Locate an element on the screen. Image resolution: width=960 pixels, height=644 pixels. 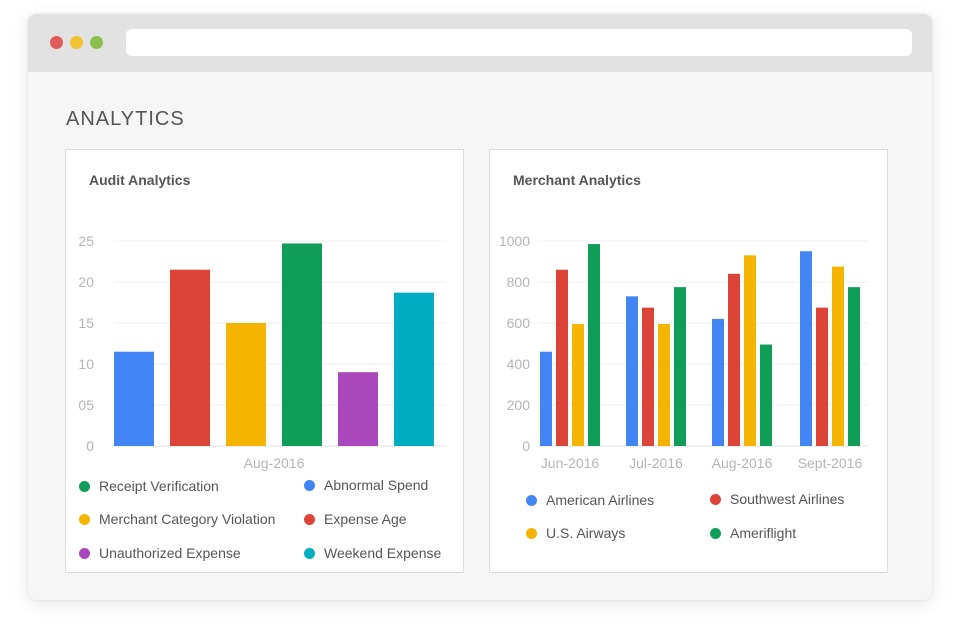
merchant-legend-label: Southwest Airlines is located at coordinates (787, 499).